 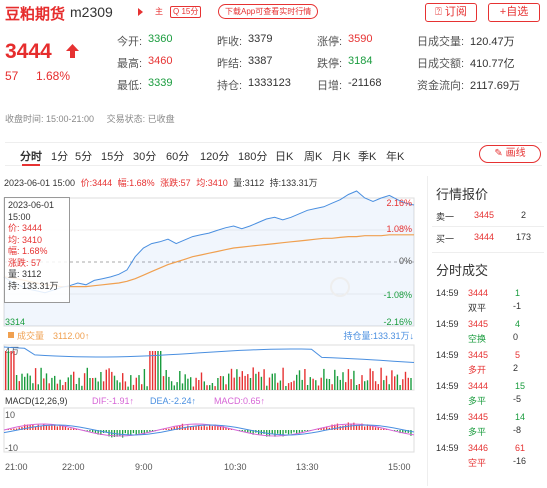 What do you see at coordinates (268, 11) in the screenshot?
I see `download-app-pill: 下载App可查看实时行情` at bounding box center [268, 11].